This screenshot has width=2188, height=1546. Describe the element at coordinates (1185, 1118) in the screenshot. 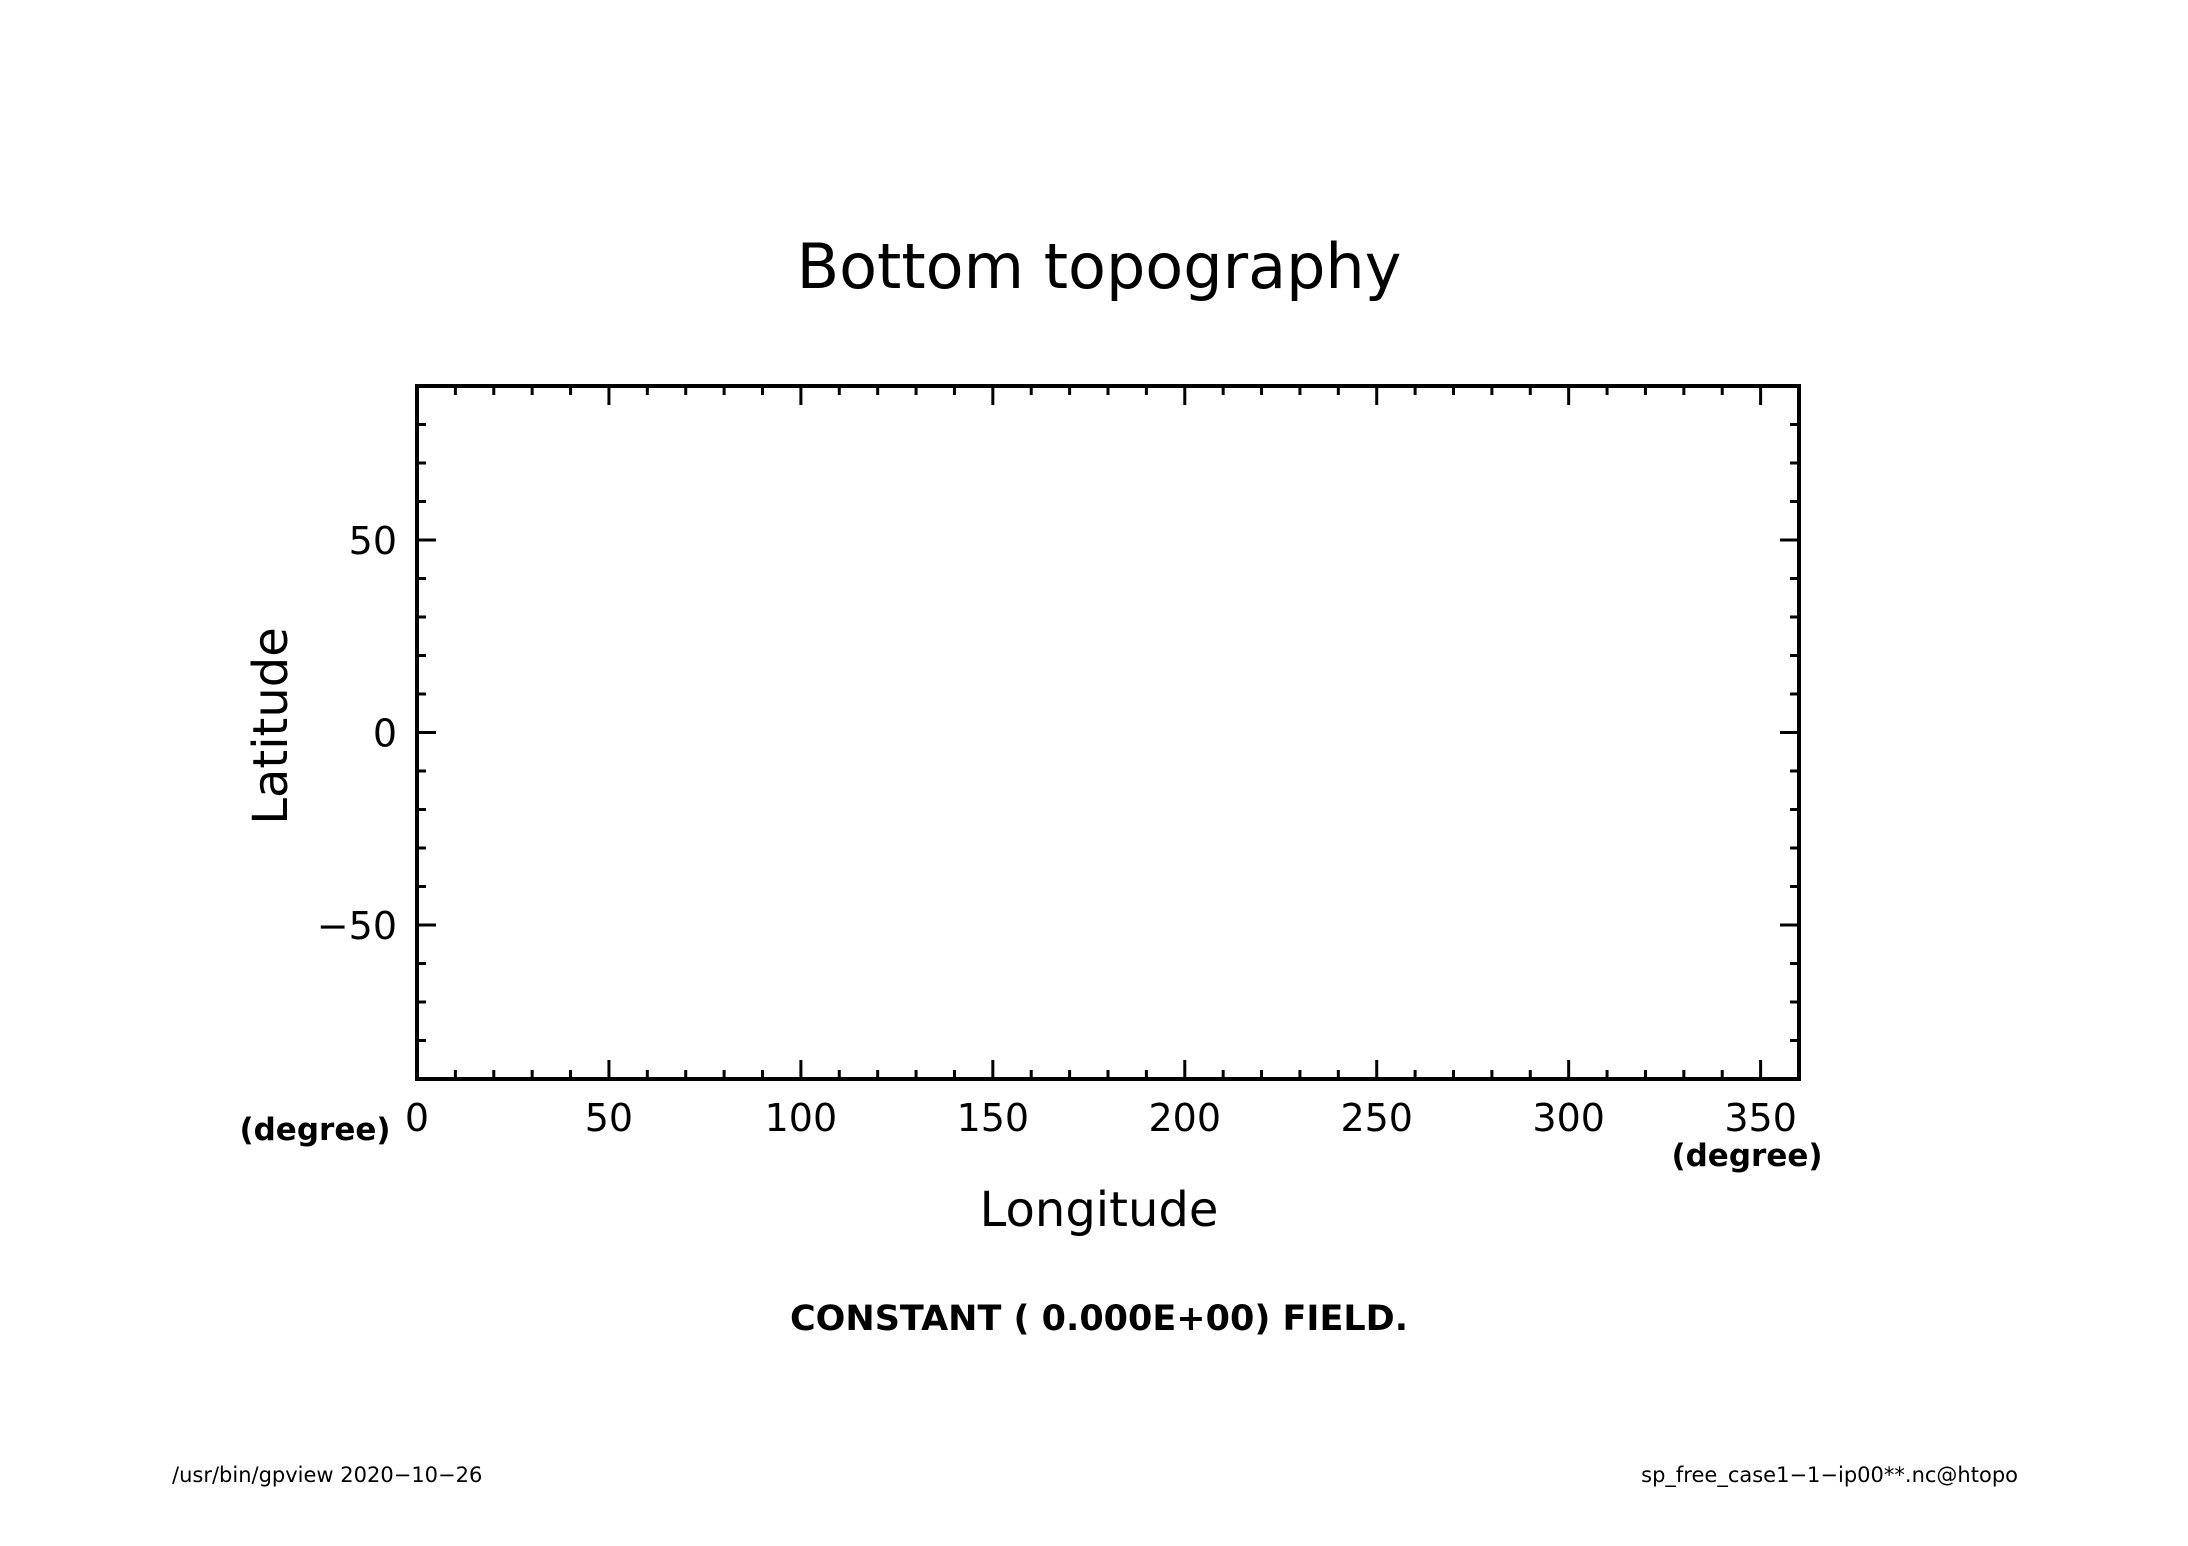

I see `x-tick-label: 200` at that location.